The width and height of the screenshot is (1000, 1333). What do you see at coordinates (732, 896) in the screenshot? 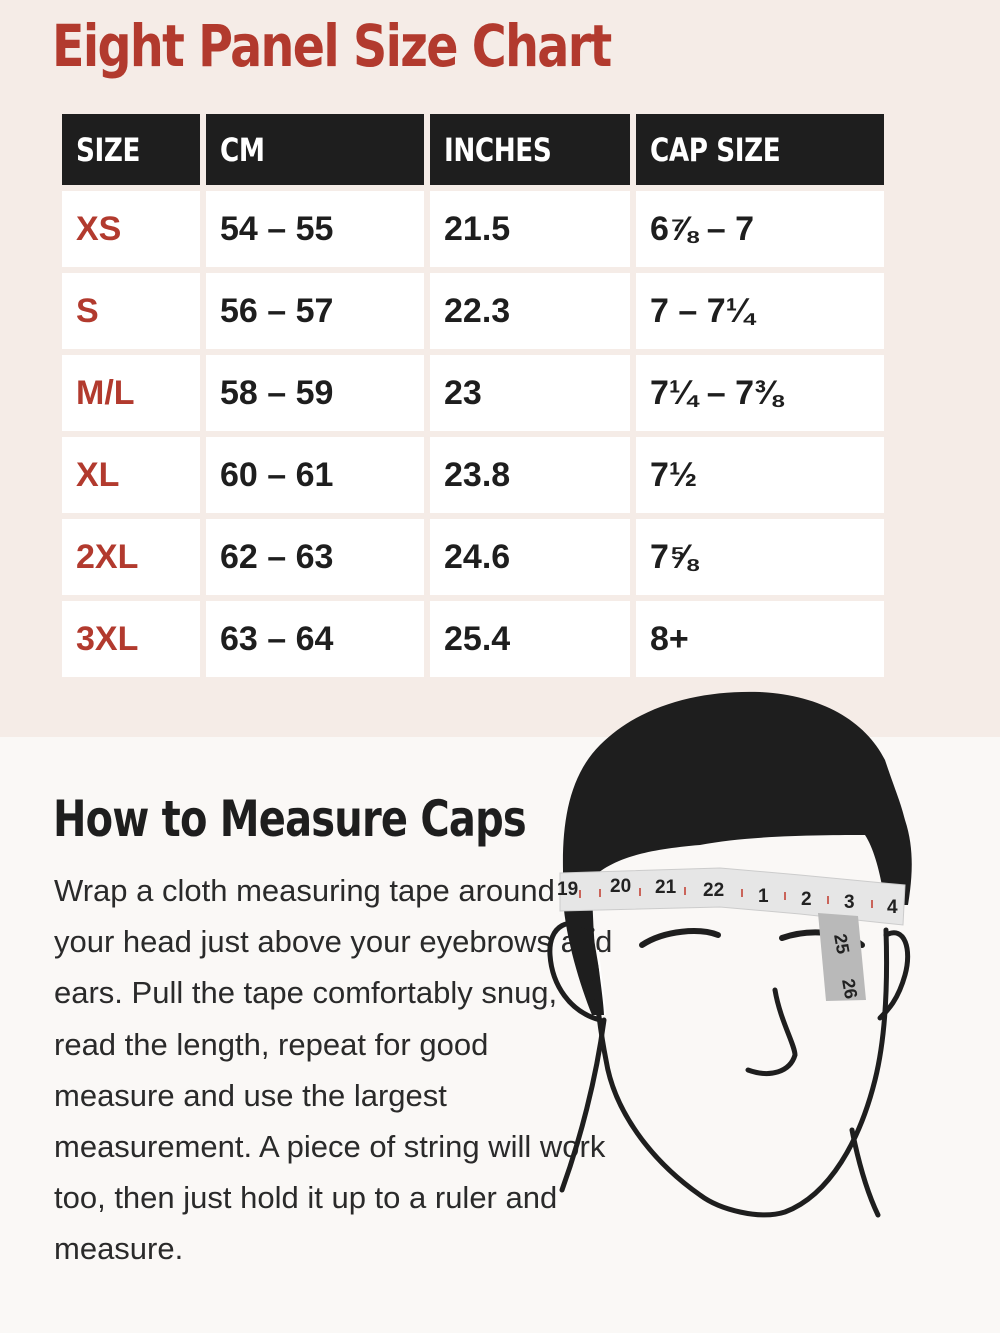
I see `measuring-tape-front` at bounding box center [732, 896].